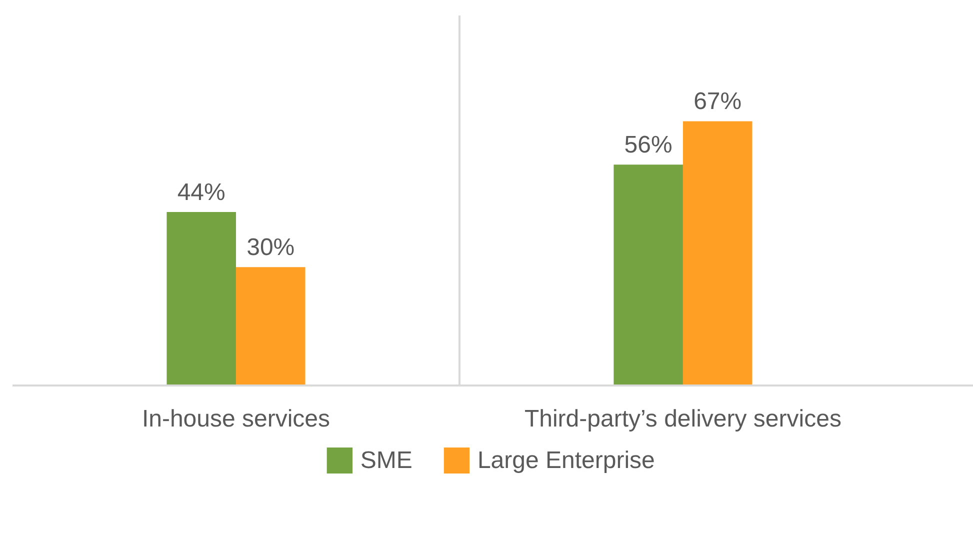 The image size is (973, 540). What do you see at coordinates (718, 102) in the screenshot?
I see `data-label: 67%` at bounding box center [718, 102].